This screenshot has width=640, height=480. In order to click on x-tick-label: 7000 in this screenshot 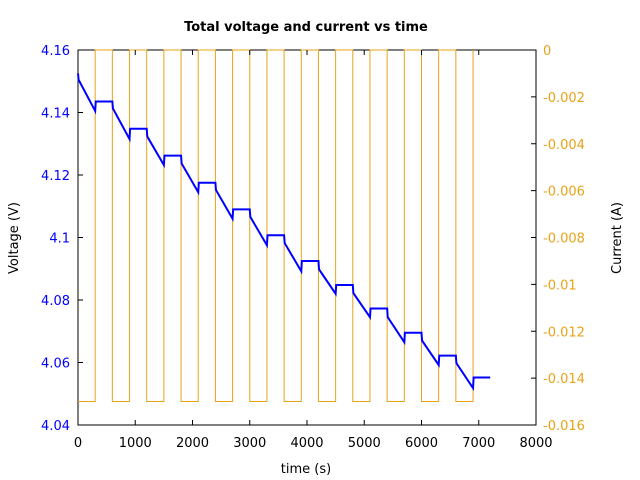, I will do `click(478, 443)`.